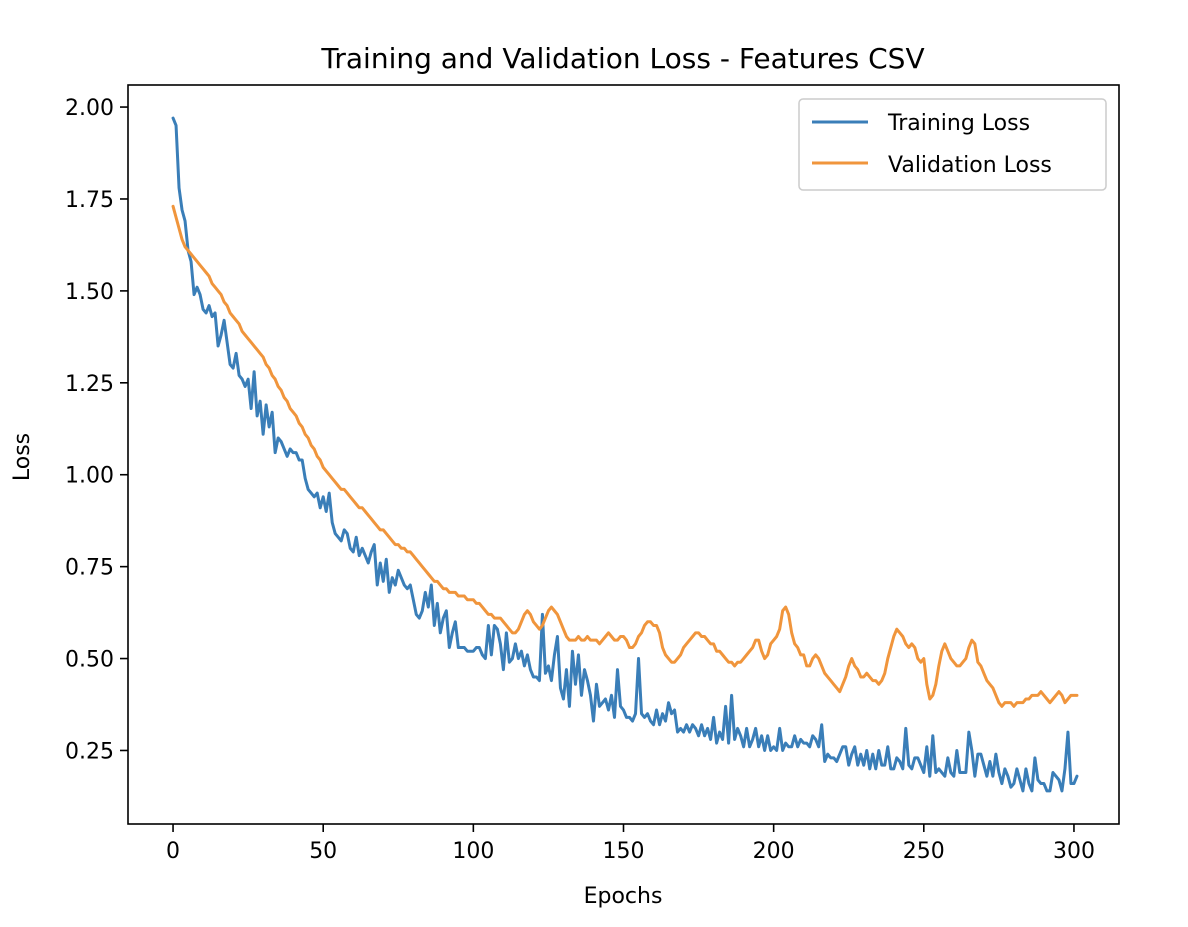  I want to click on x-tick-label: 150, so click(624, 851).